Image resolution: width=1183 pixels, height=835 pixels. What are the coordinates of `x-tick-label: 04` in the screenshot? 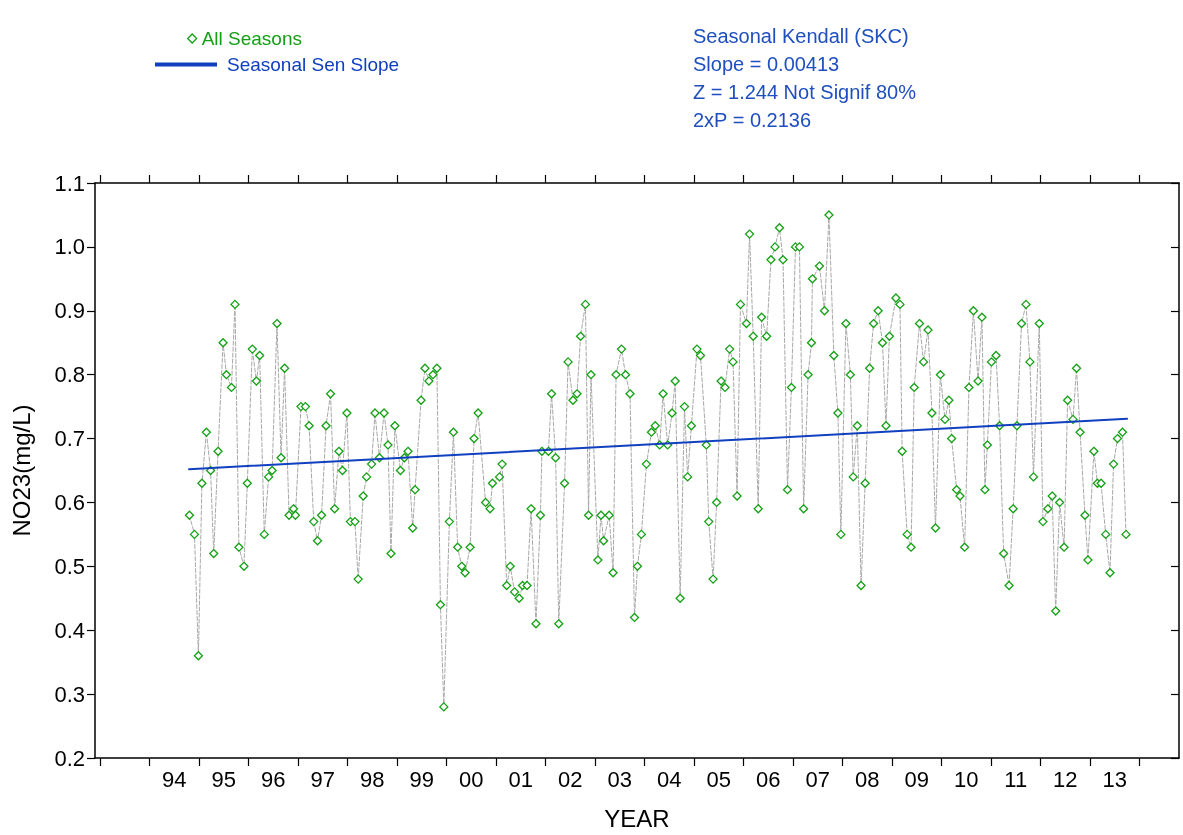 It's located at (669, 779).